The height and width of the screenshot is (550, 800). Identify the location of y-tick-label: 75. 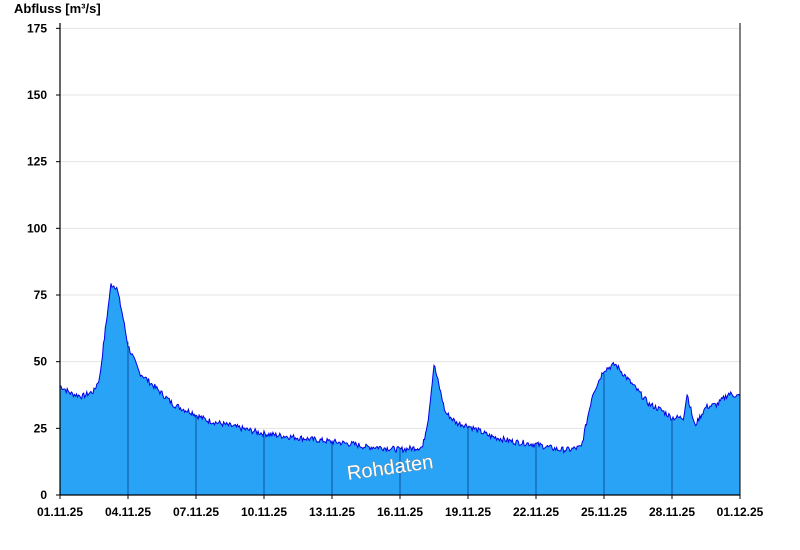
(41, 295).